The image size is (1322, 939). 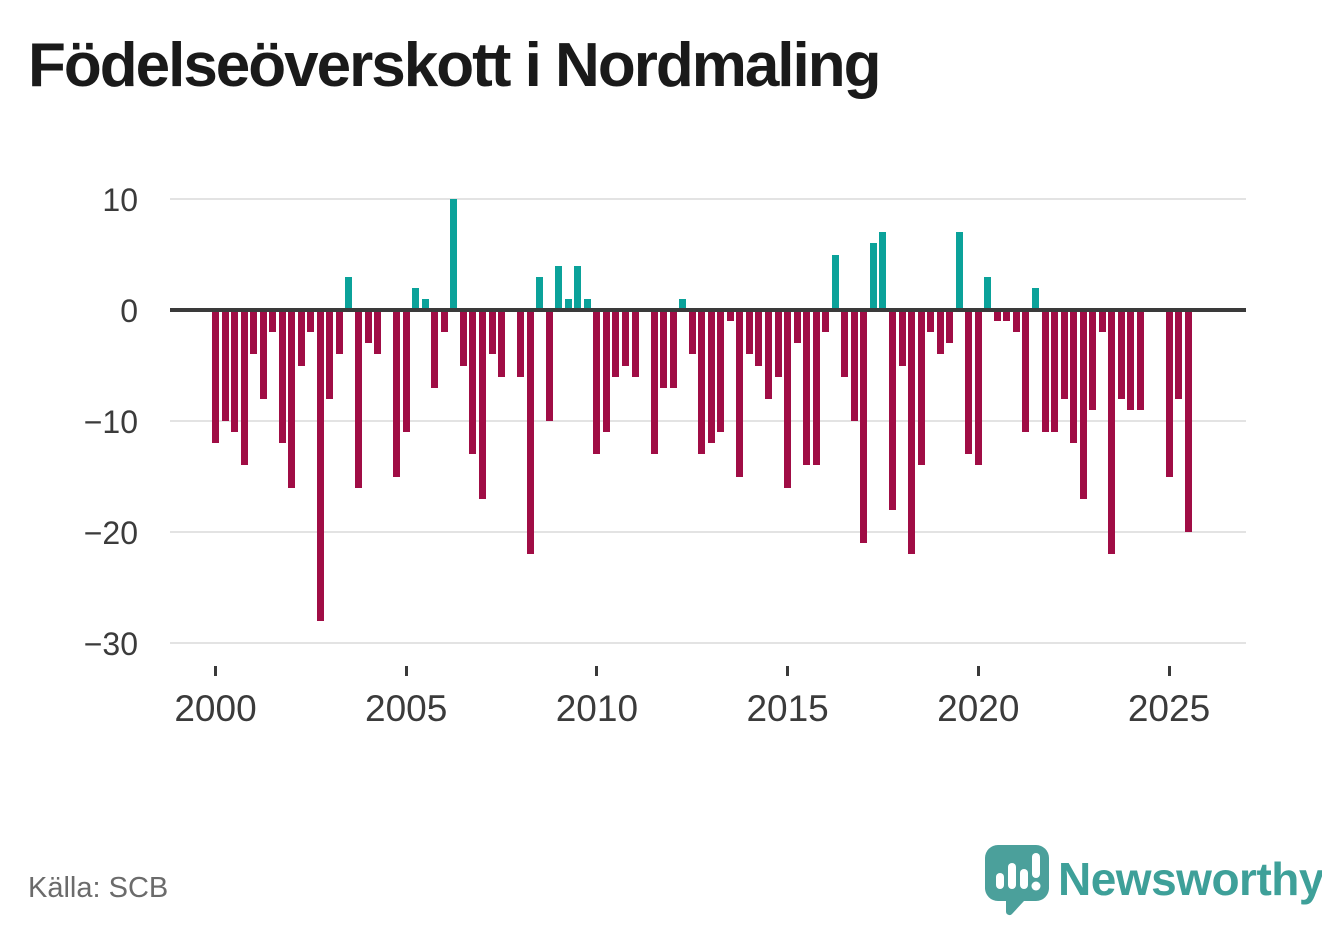 What do you see at coordinates (1169, 708) in the screenshot?
I see `x-axis-tick-label: 2025` at bounding box center [1169, 708].